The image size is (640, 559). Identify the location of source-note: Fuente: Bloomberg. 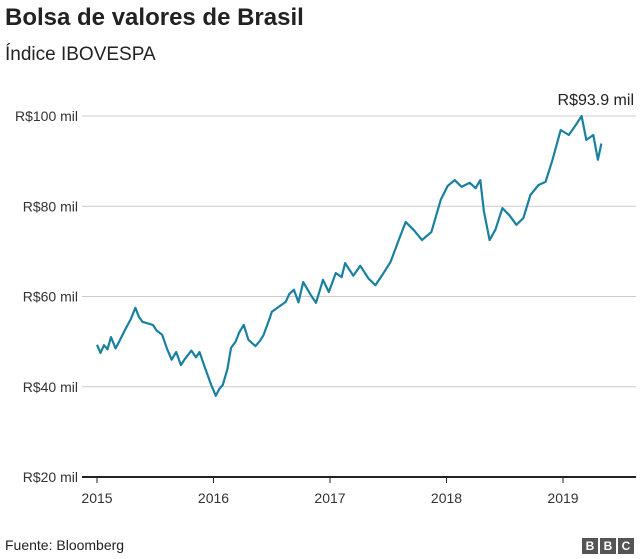
(65, 545).